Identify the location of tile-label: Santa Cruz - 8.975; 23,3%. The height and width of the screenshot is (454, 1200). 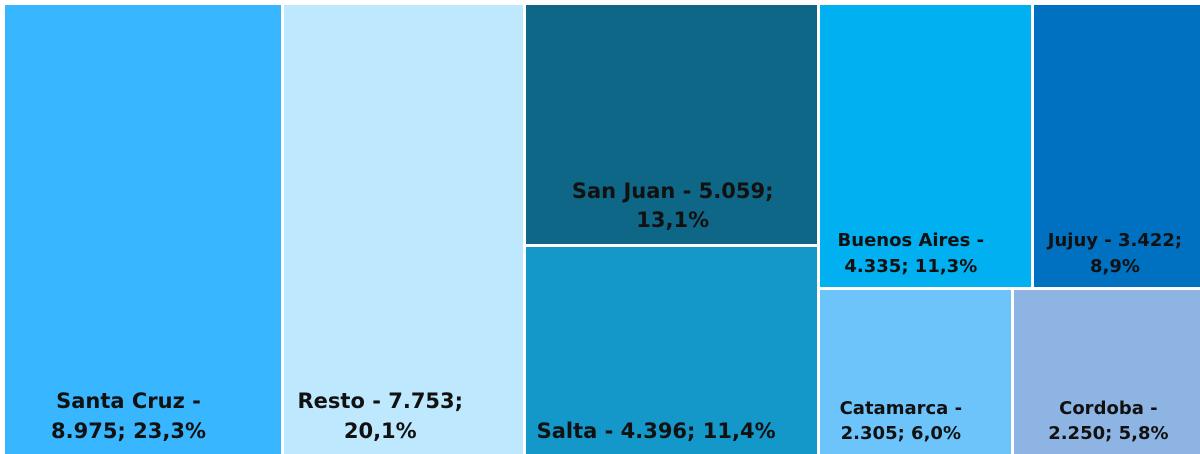
(128, 416).